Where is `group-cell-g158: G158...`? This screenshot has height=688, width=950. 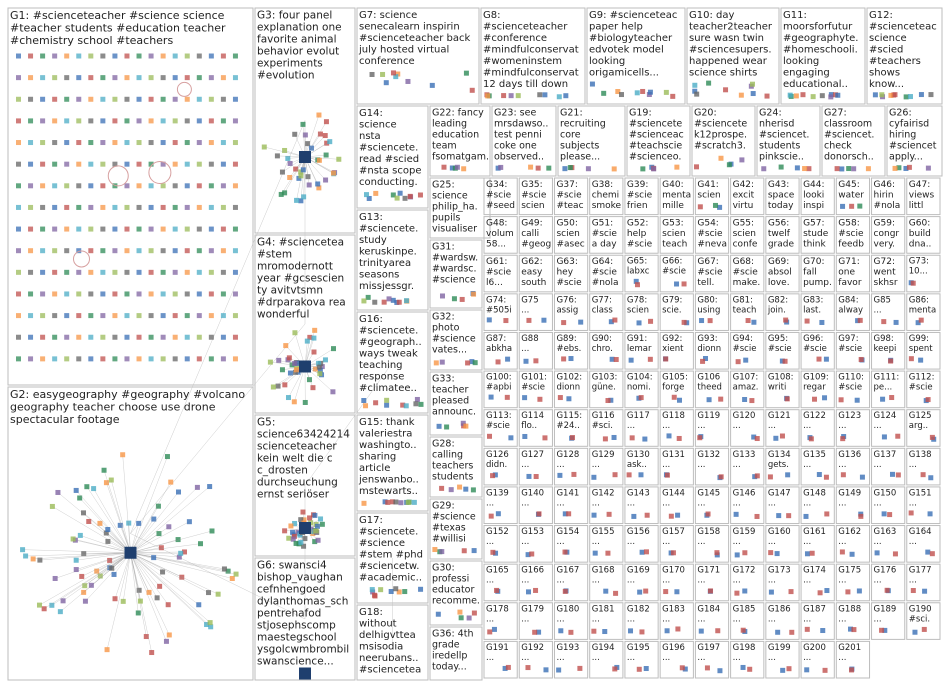 group-cell-g158: G158... is located at coordinates (712, 544).